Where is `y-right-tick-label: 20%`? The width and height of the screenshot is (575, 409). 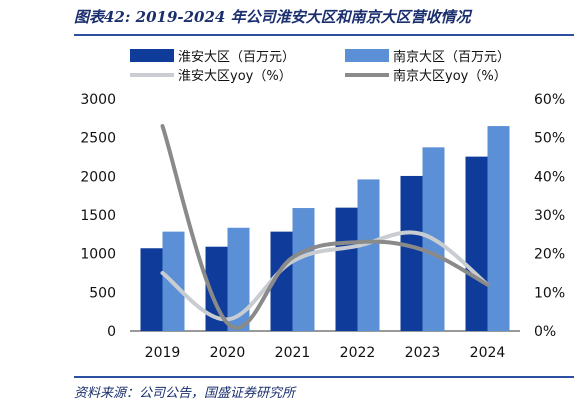 y-right-tick-label: 20% is located at coordinates (549, 255).